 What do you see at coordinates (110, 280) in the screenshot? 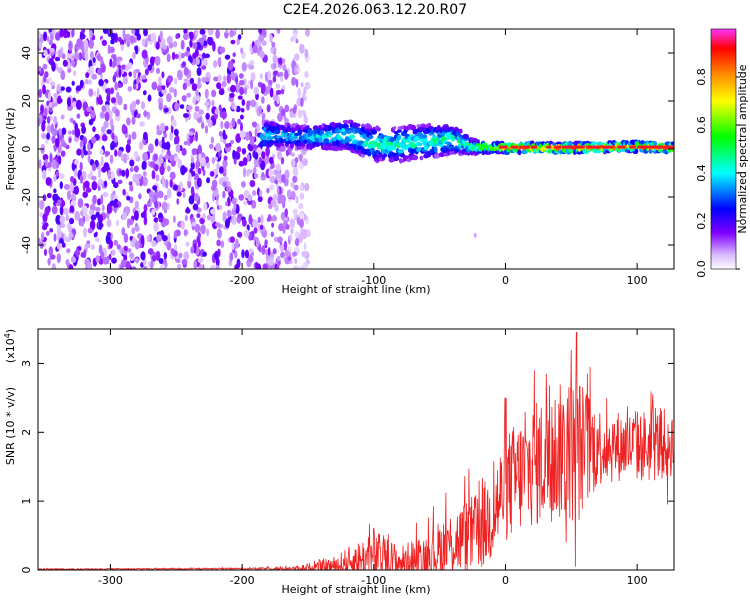
I see `spectrogram-x-tick-label: -300` at bounding box center [110, 280].